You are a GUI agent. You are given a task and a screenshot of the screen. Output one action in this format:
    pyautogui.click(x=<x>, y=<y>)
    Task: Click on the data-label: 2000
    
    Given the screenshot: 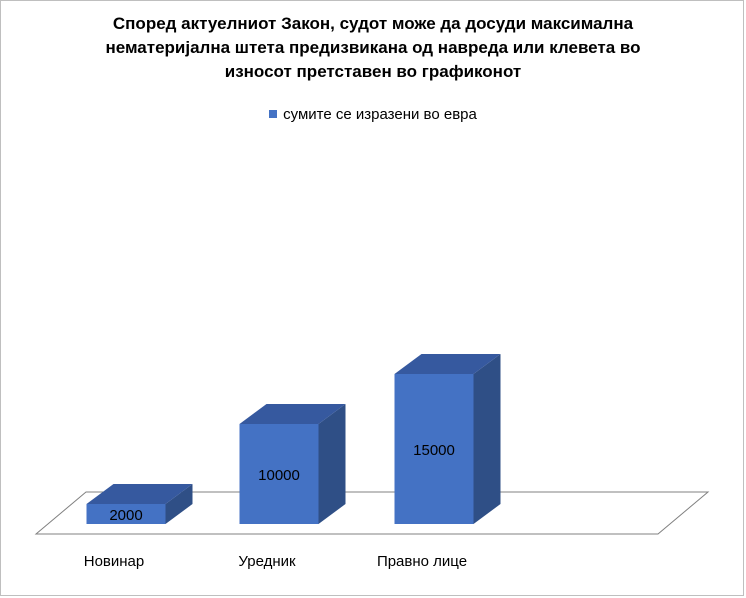 What is the action you would take?
    pyautogui.click(x=125, y=515)
    